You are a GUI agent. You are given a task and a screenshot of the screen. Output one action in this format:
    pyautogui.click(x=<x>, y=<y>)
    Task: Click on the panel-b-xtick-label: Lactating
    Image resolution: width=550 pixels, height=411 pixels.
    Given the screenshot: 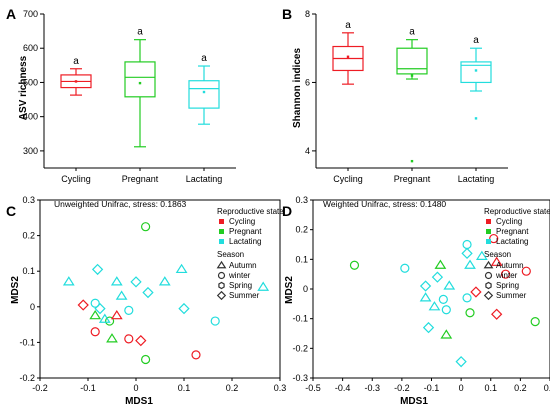 What is the action you would take?
    pyautogui.click(x=476, y=179)
    